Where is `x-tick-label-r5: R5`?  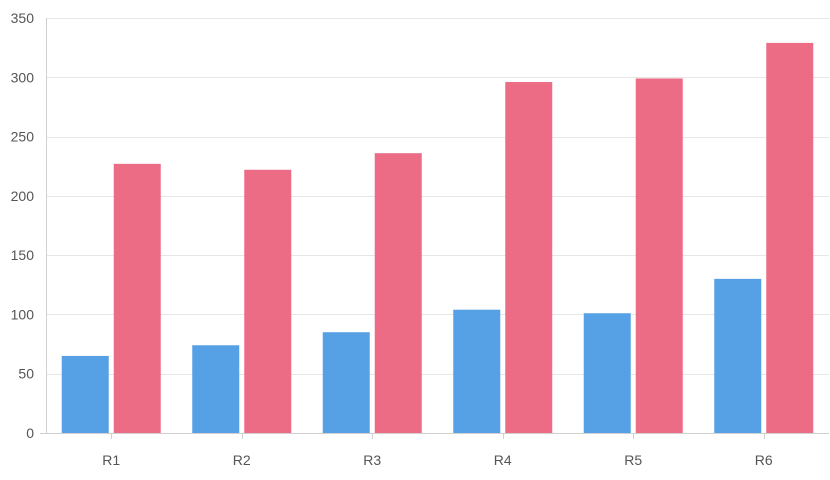 x-tick-label-r5: R5 is located at coordinates (633, 460).